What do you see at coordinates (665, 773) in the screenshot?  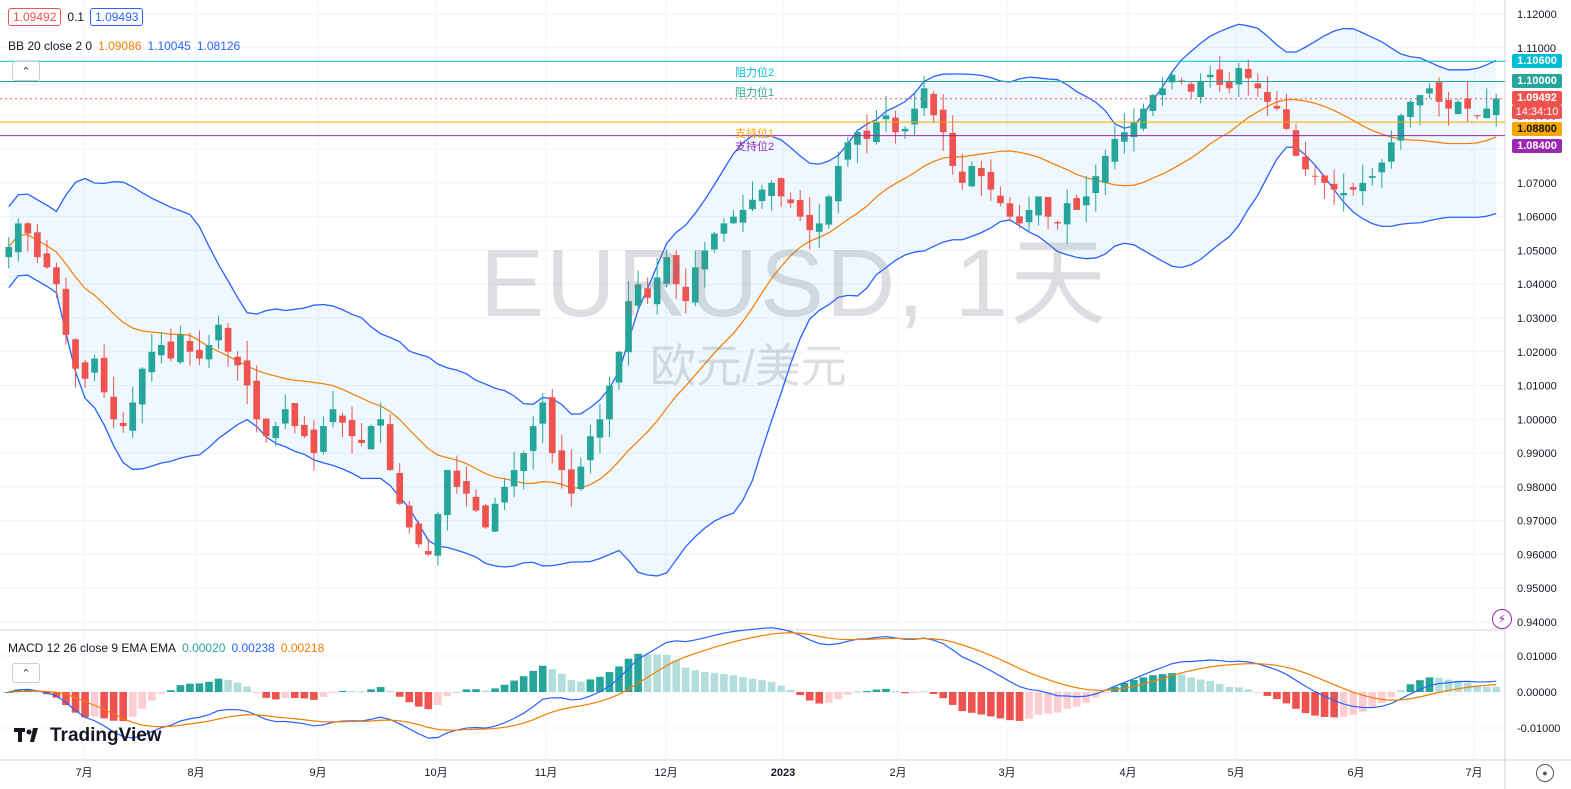 I see `time-tick-label: 12月` at bounding box center [665, 773].